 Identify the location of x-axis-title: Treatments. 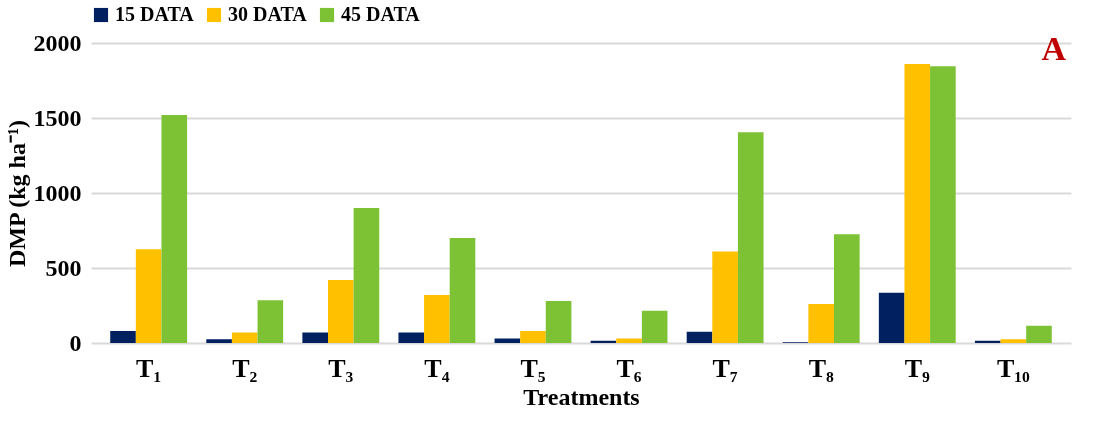
(581, 396).